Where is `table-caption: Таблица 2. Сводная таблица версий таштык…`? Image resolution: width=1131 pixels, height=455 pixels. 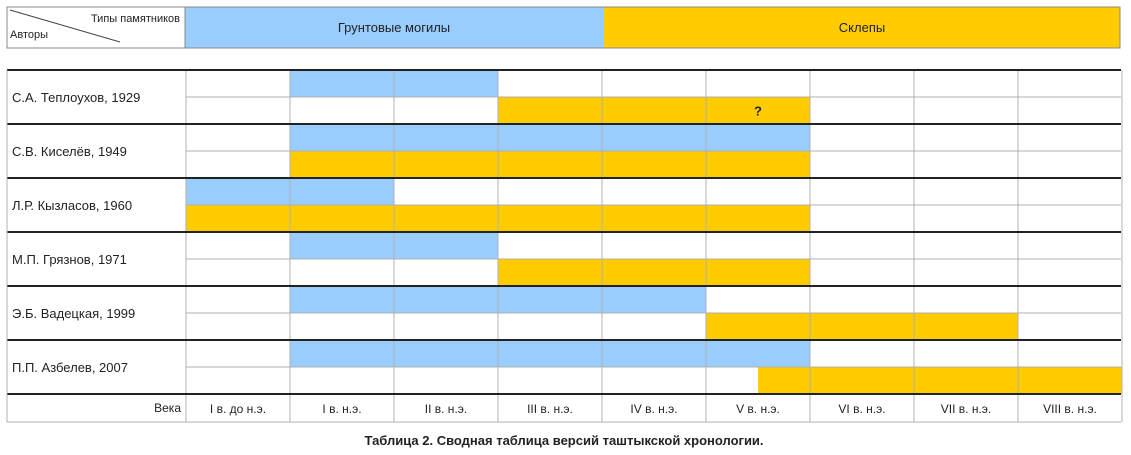
table-caption: Таблица 2. Сводная таблица версий таштык… is located at coordinates (563, 440).